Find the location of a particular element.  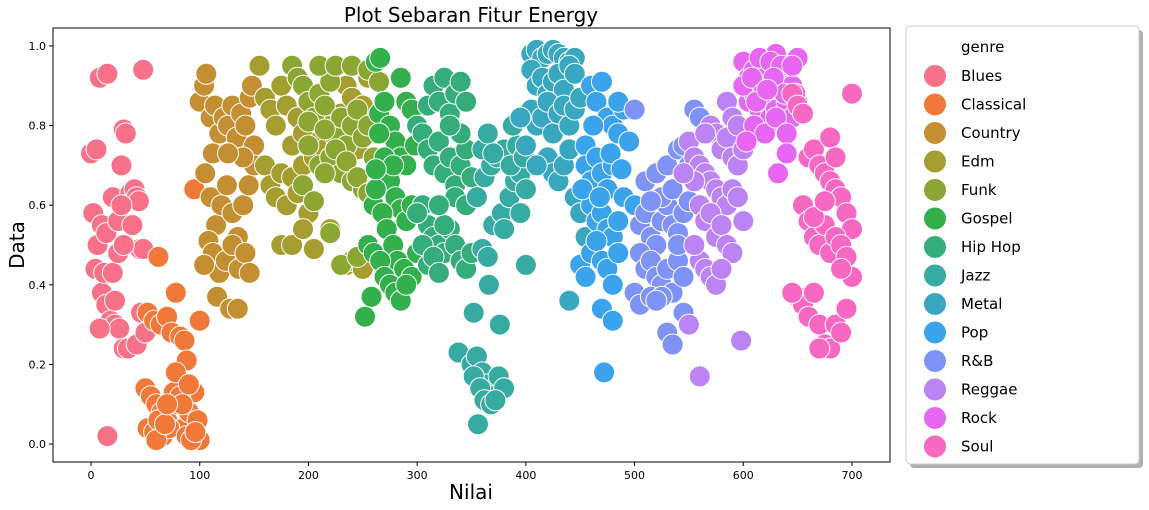

y-tick-label: 0.0 is located at coordinates (38, 444).